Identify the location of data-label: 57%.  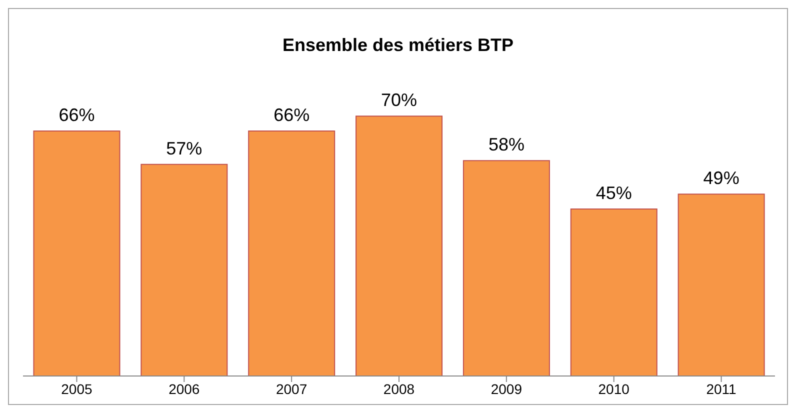
(184, 148).